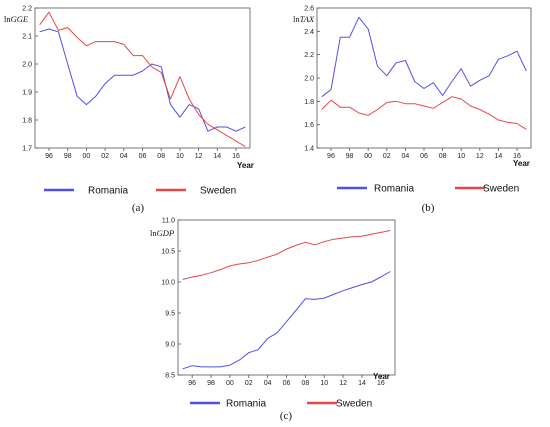 This screenshot has width=550, height=427. What do you see at coordinates (168, 221) in the screenshot?
I see `y-tick-label: 11.0` at bounding box center [168, 221].